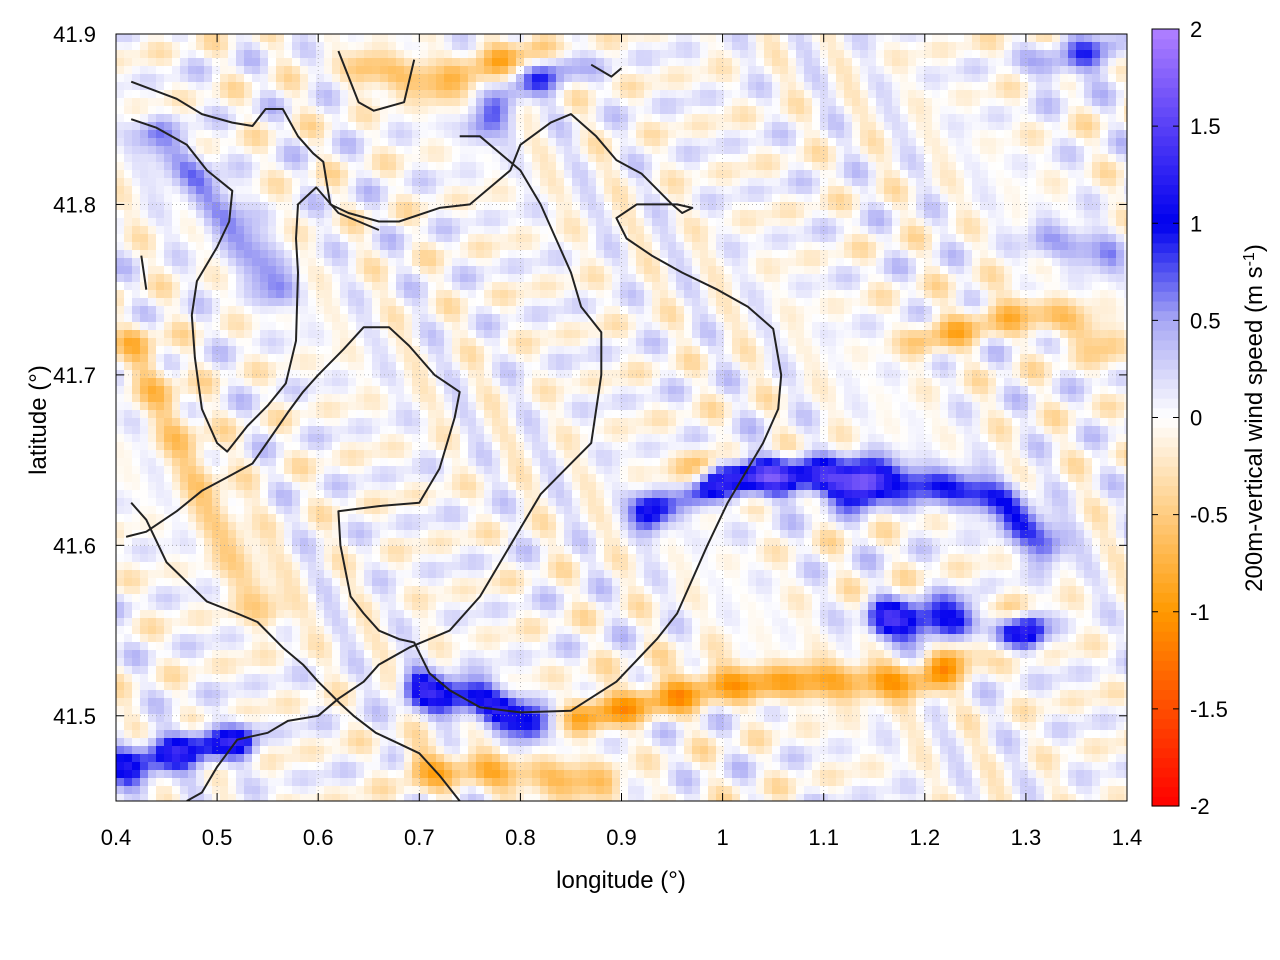  Describe the element at coordinates (1205, 126) in the screenshot. I see `colorbar-tick-label: 1.5` at that location.